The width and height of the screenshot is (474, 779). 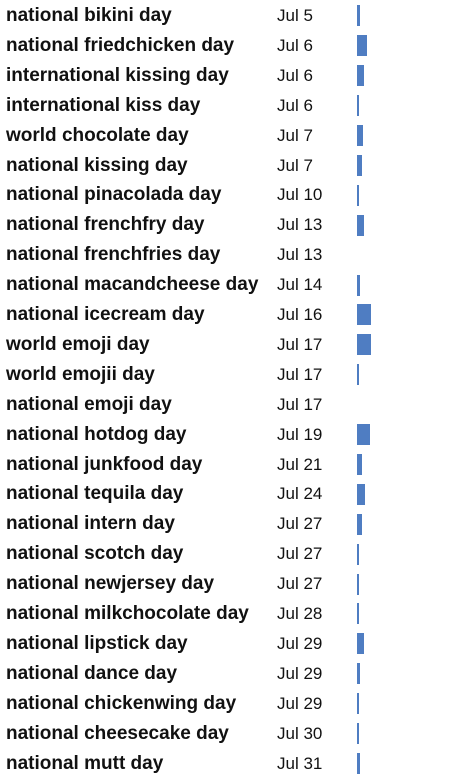 I want to click on category-label: world emojii day, so click(x=80, y=374).